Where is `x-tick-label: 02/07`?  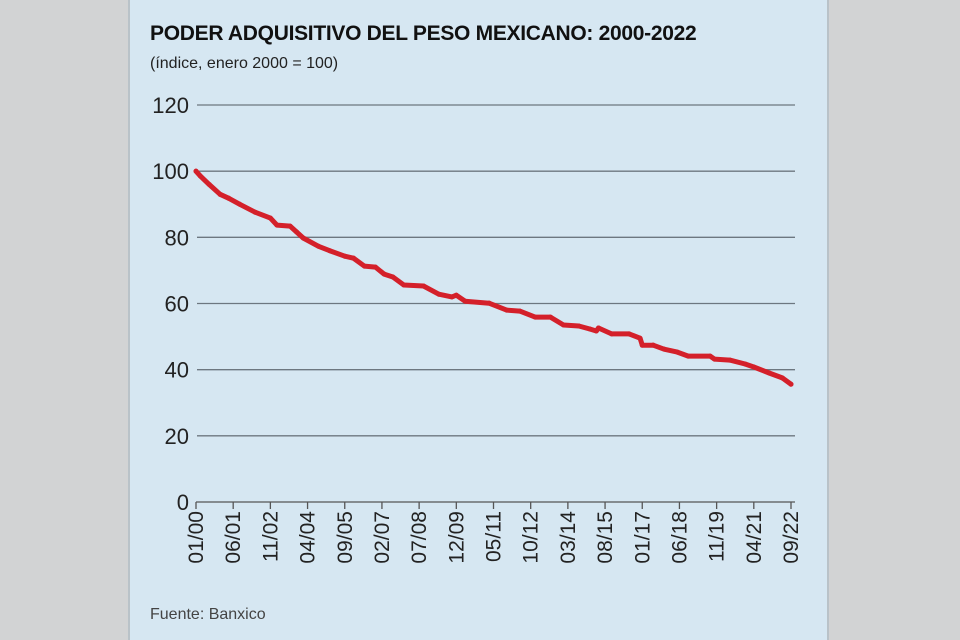 x-tick-label: 02/07 is located at coordinates (382, 537).